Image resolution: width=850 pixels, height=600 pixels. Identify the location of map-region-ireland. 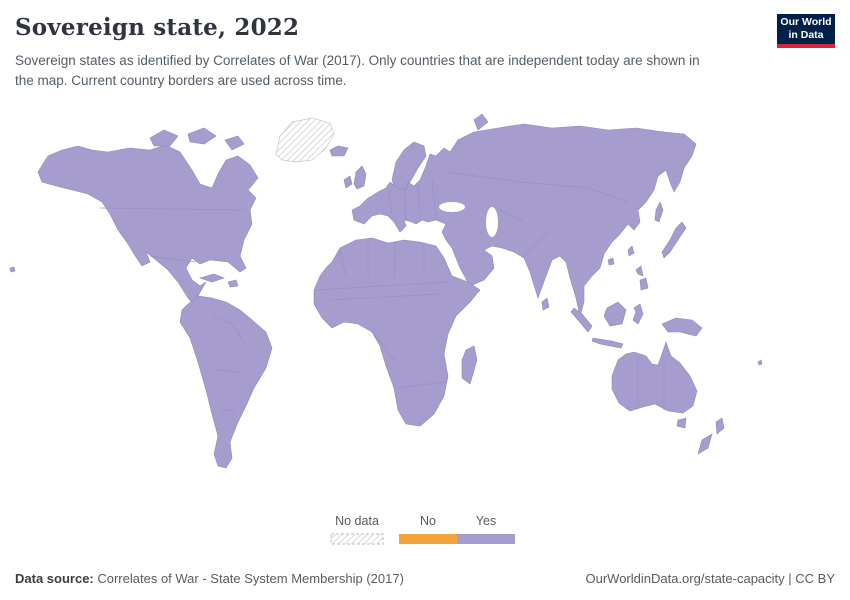
(348, 182).